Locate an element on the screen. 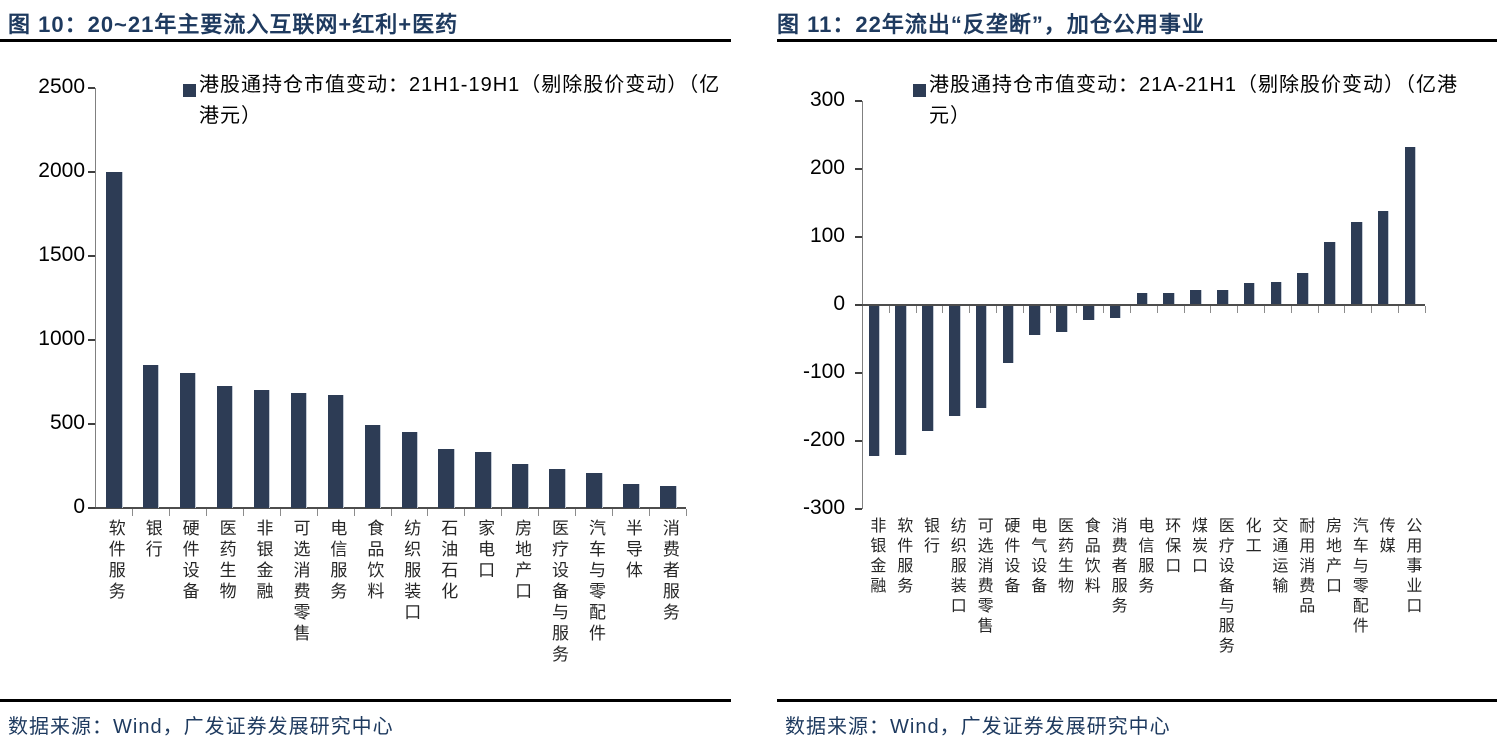 The image size is (1508, 748). y-axis-tick-label: 2000 is located at coordinates (61, 170).